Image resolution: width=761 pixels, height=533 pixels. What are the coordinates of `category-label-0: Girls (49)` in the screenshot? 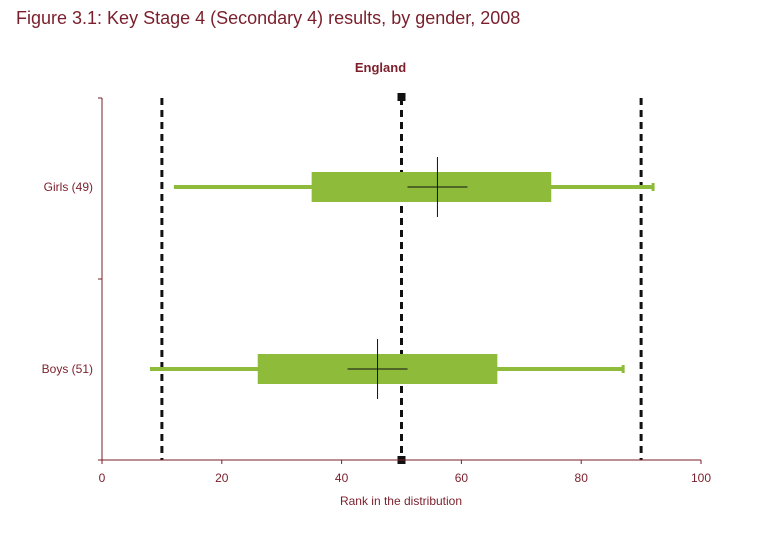 It's located at (68, 187).